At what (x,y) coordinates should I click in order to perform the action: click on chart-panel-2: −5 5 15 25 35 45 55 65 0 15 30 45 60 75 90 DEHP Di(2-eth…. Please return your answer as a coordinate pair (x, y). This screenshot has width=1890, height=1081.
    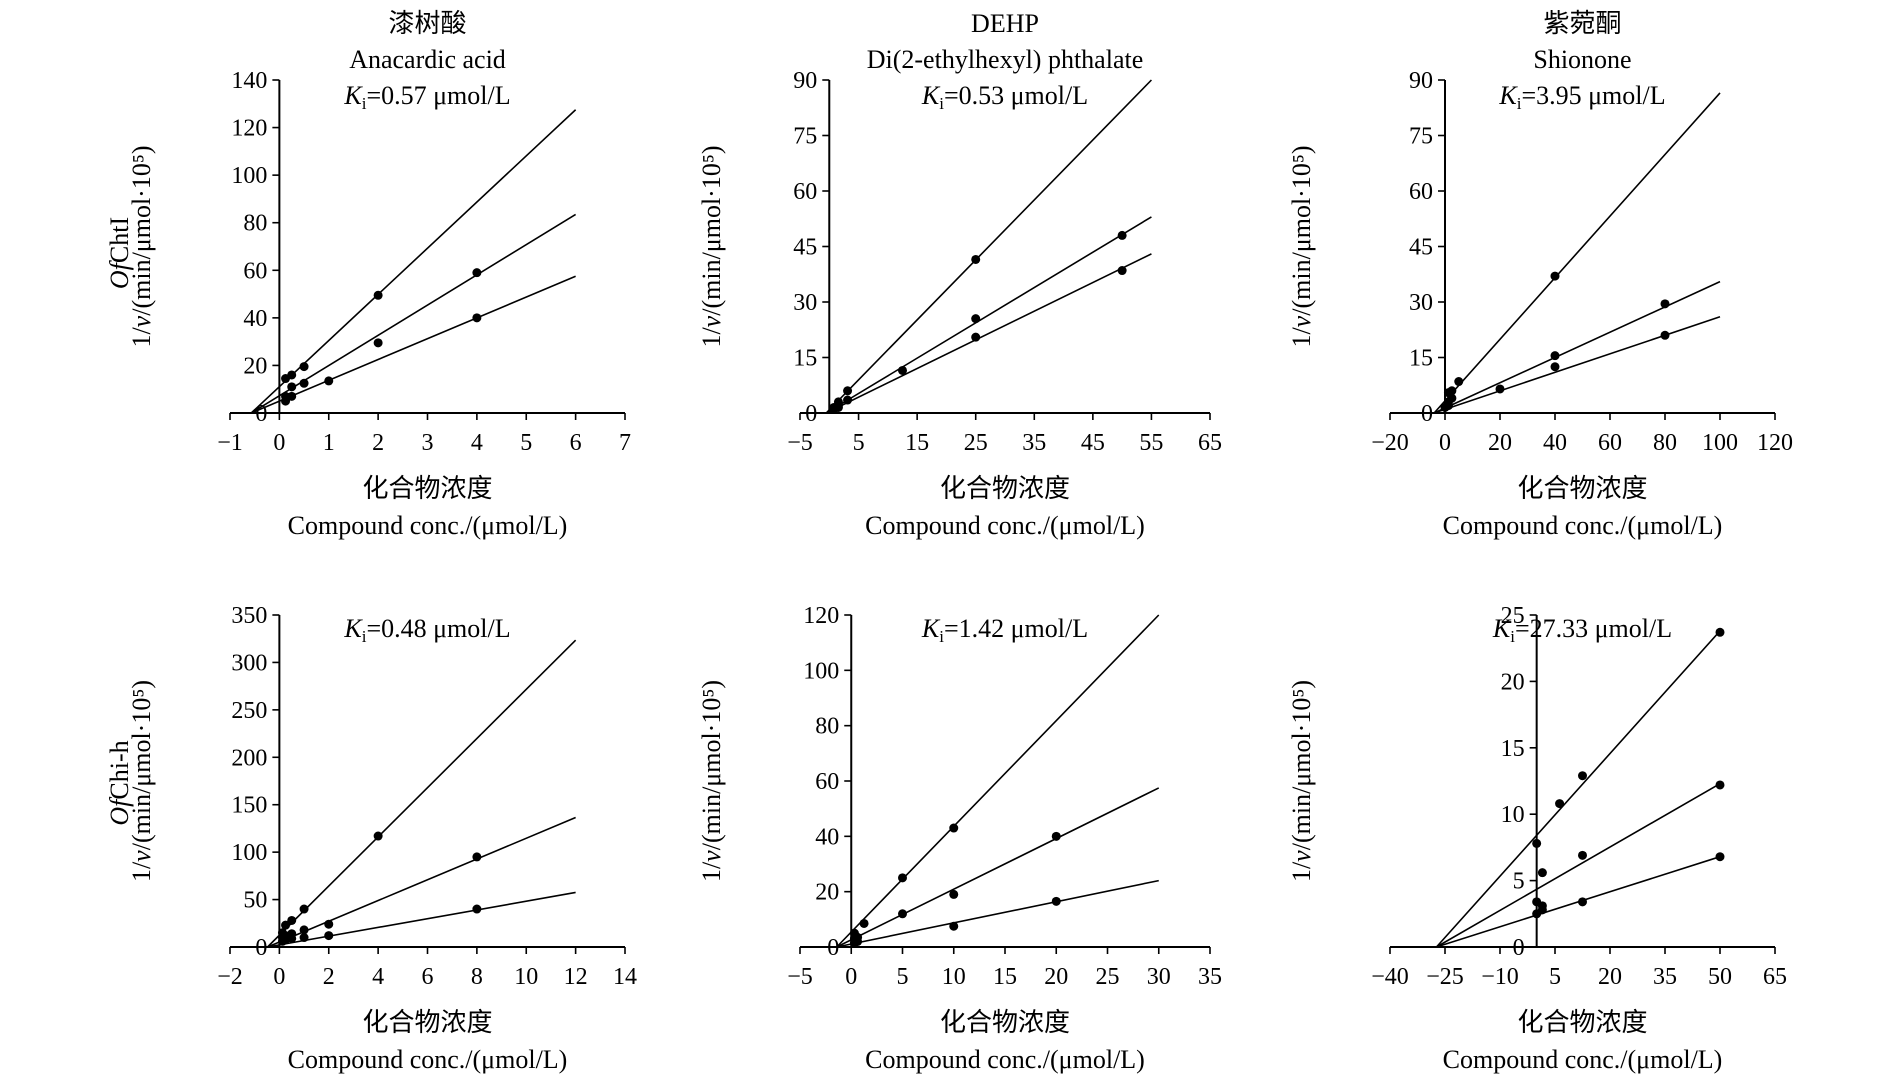
    Looking at the image, I should click on (959, 274).